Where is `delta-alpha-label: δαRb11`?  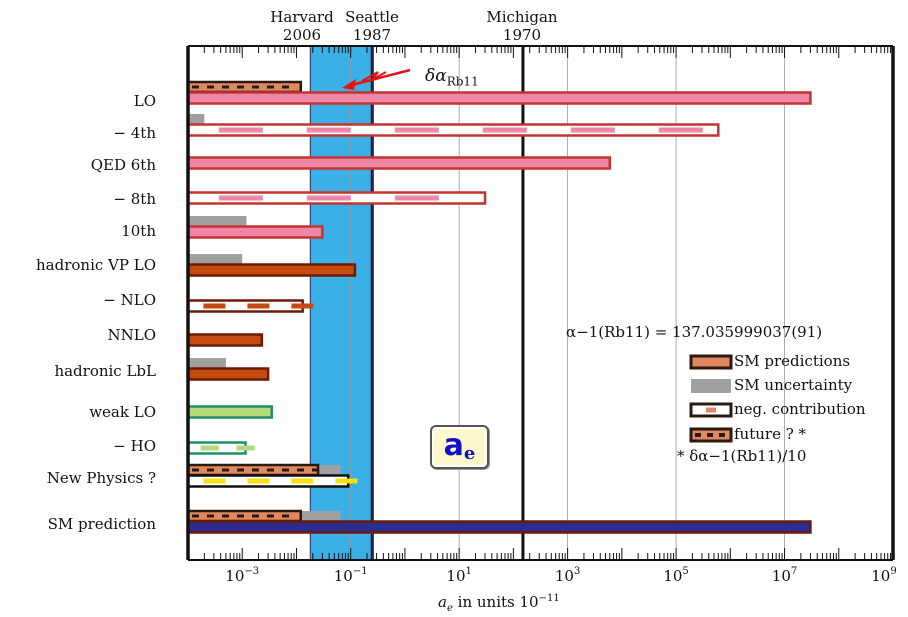 delta-alpha-label: δαRb11 is located at coordinates (452, 77).